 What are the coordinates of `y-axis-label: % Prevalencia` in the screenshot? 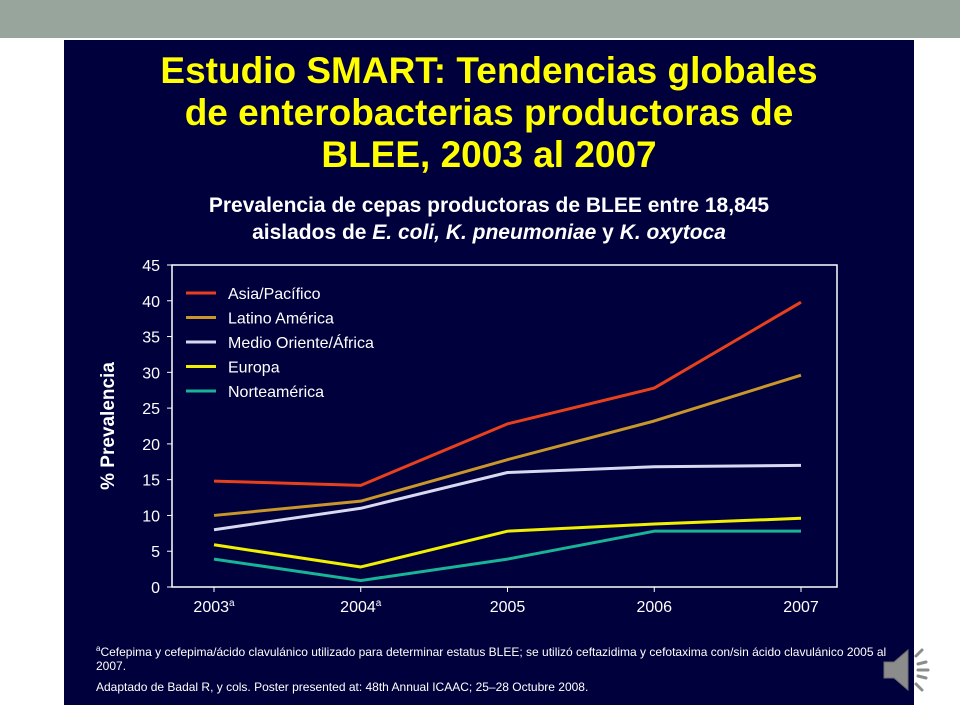 It's located at (108, 426).